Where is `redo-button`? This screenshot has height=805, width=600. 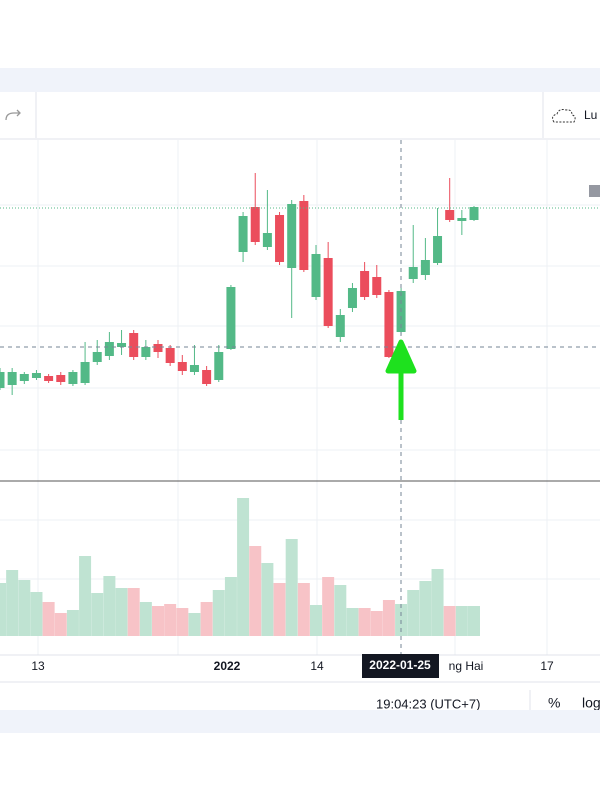 redo-button is located at coordinates (13, 115).